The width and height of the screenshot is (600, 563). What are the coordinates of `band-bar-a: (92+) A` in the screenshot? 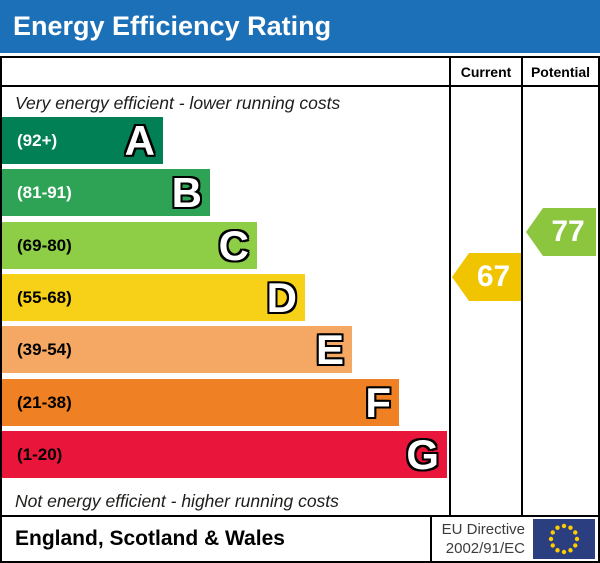 It's located at (82, 140).